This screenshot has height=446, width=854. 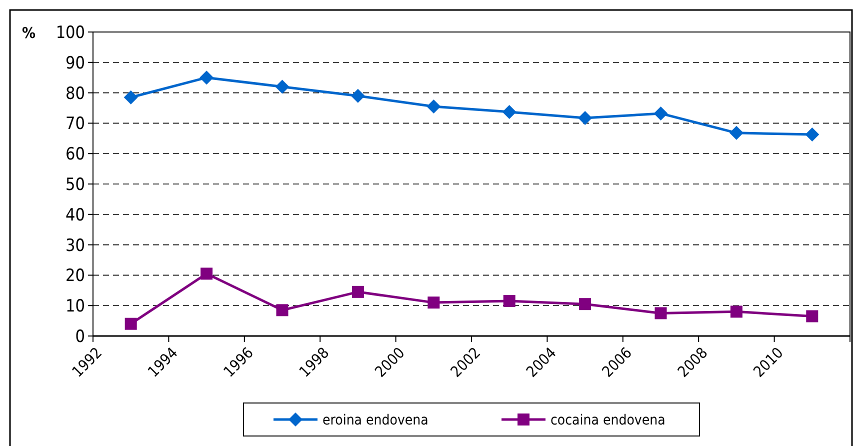 I want to click on y-tick-label: 0, so click(x=80, y=336).